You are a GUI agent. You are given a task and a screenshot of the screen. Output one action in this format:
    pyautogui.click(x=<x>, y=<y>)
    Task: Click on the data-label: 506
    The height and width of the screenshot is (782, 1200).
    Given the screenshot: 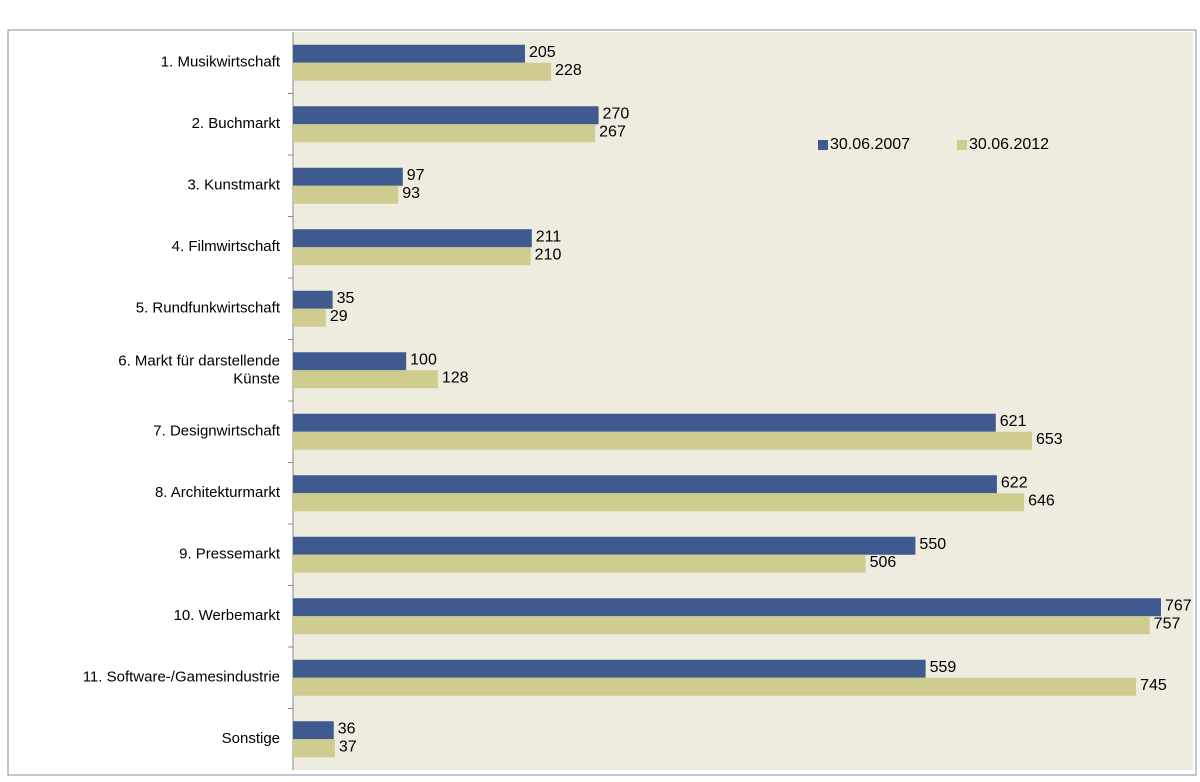 What is the action you would take?
    pyautogui.click(x=883, y=562)
    